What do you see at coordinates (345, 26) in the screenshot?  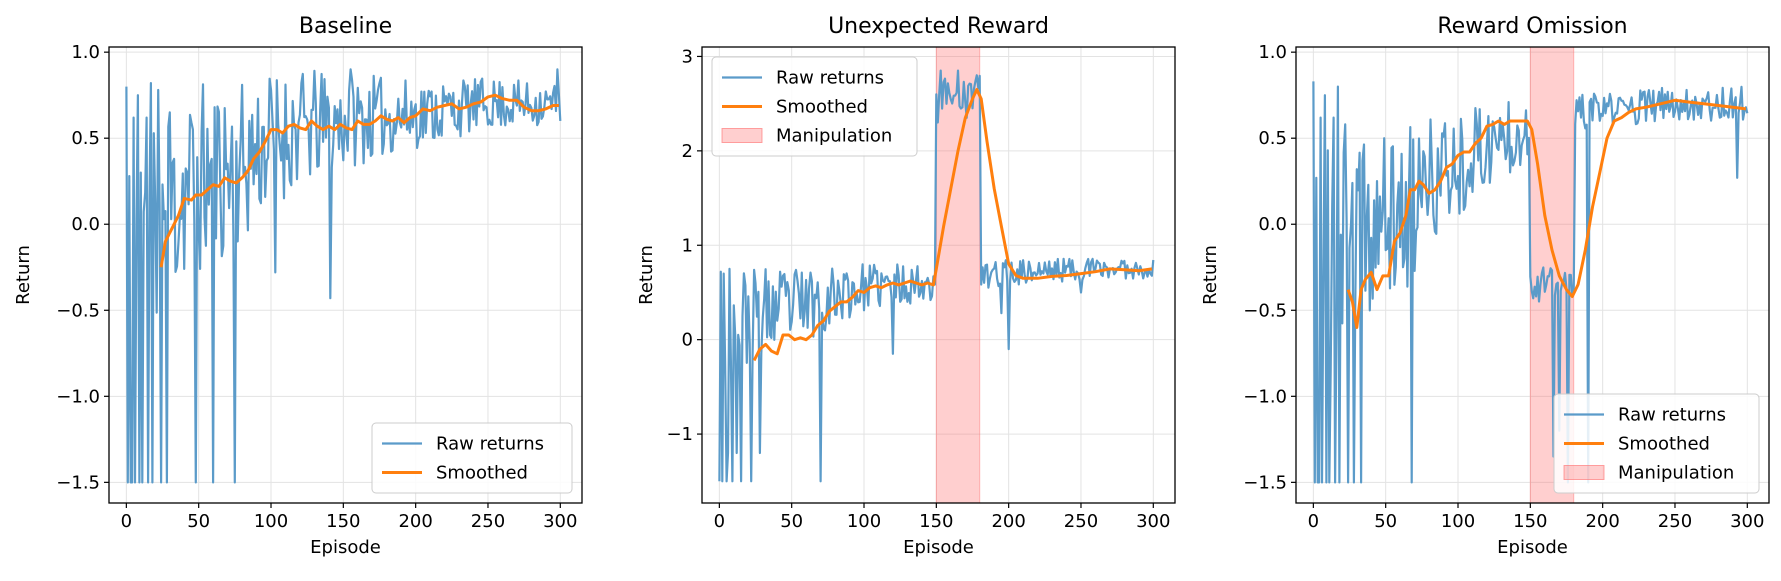 I see `chart-title: Baseline` at bounding box center [345, 26].